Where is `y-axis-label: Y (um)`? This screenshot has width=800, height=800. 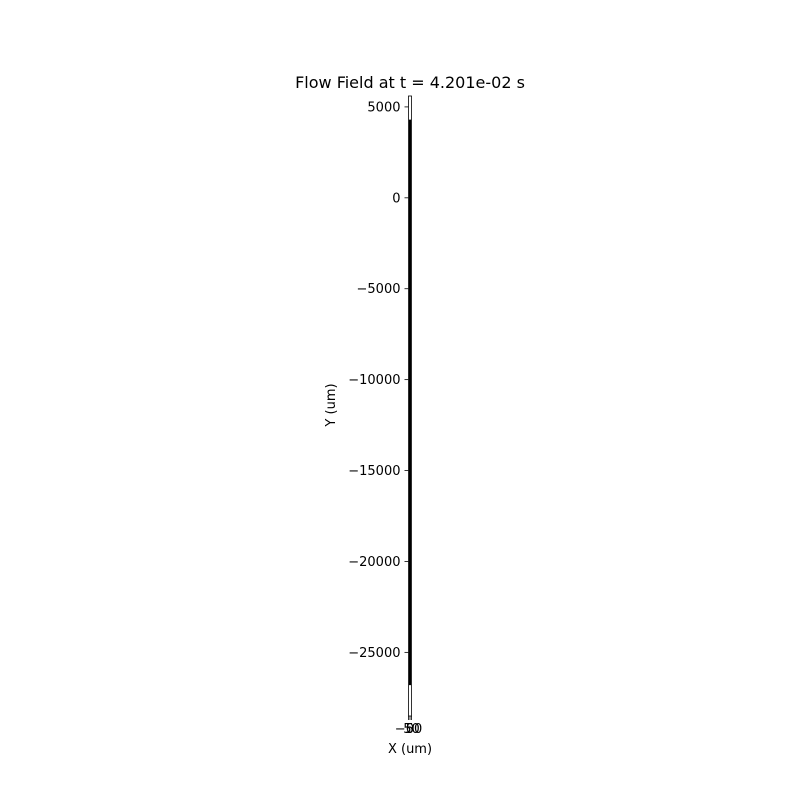 y-axis-label: Y (um) is located at coordinates (331, 405).